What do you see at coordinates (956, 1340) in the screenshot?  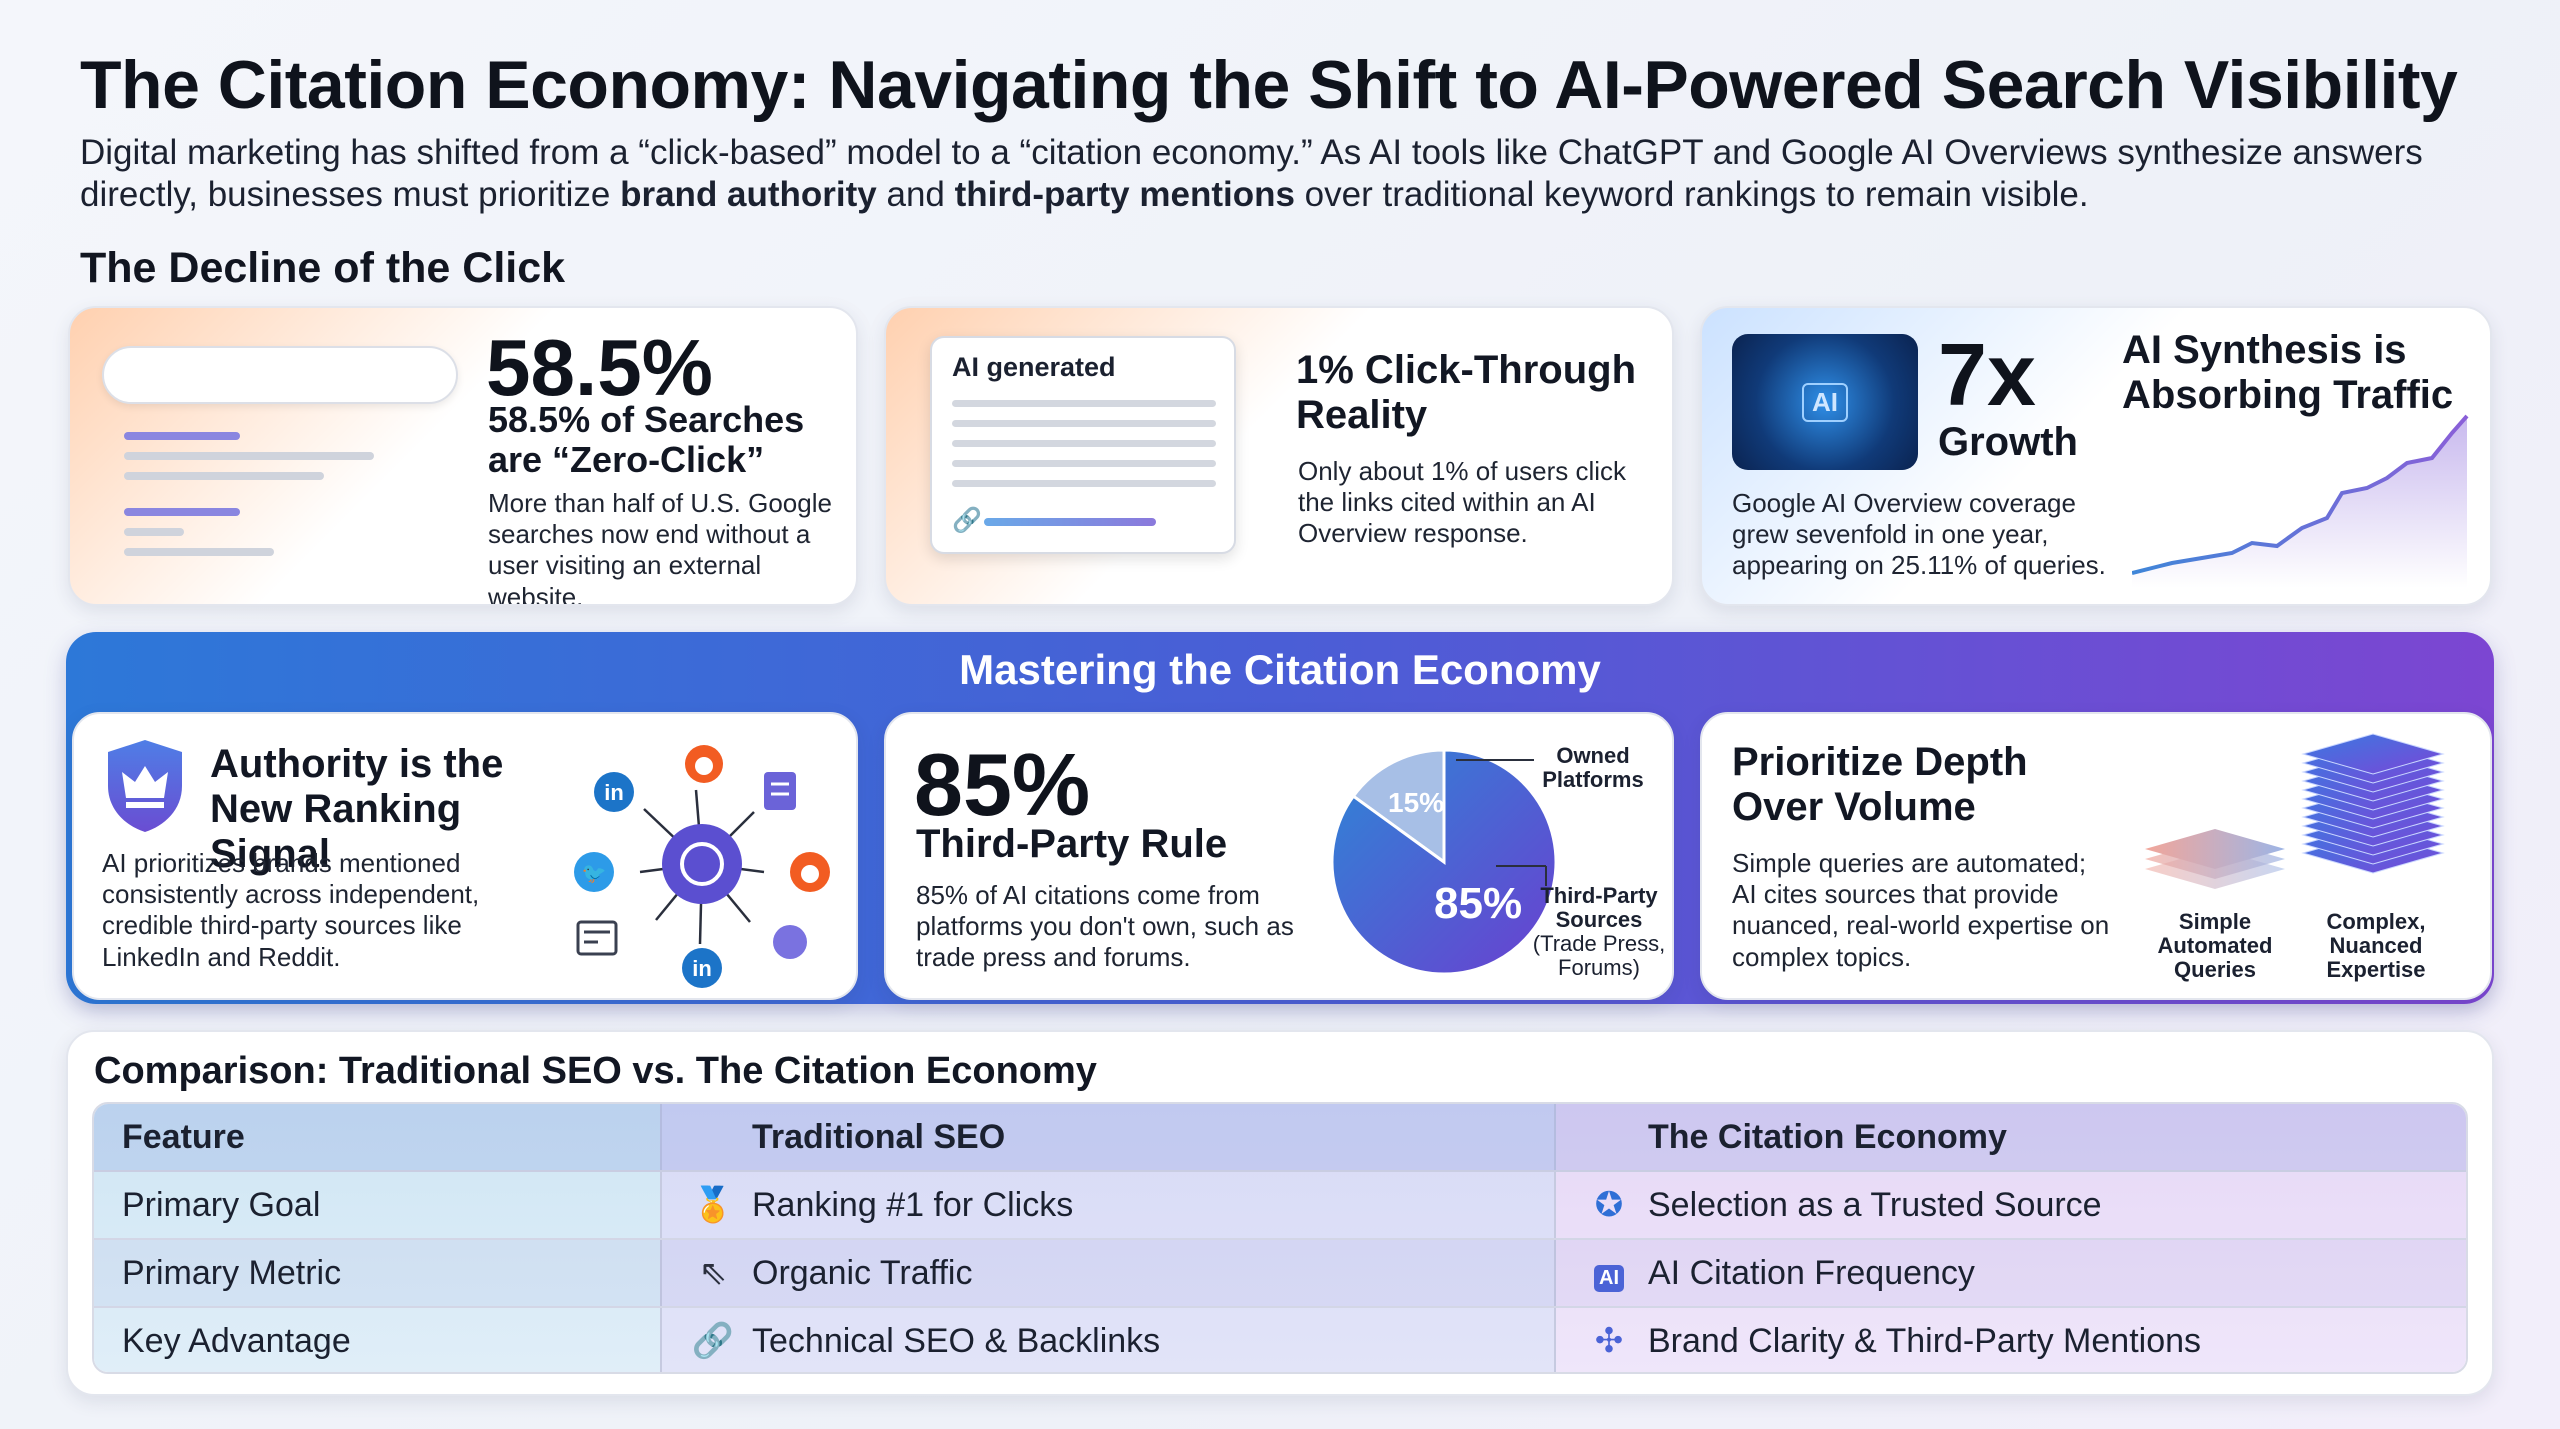 I see `seo-advantage-text: Technical SEO & Backlinks` at bounding box center [956, 1340].